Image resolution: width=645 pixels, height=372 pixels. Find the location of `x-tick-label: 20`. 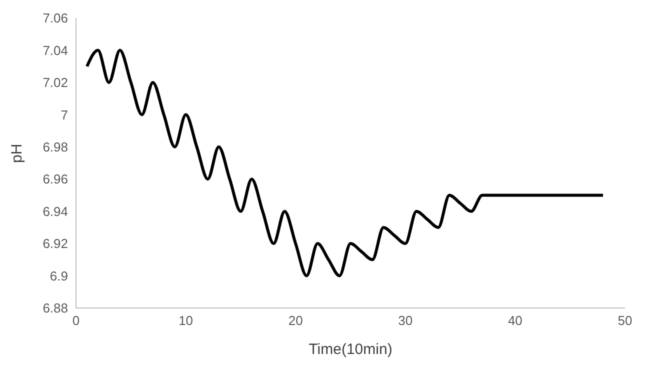

x-tick-label: 20 is located at coordinates (295, 320).